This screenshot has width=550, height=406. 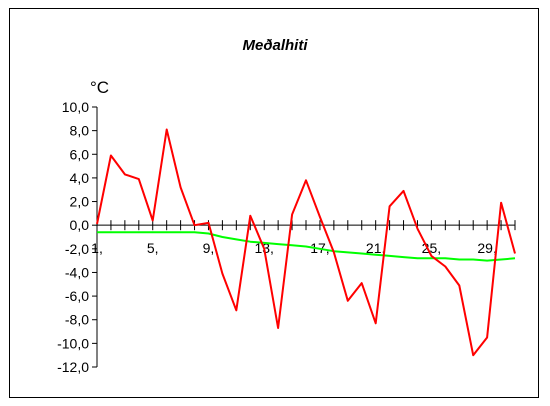 I want to click on x-tick-label: 29,, so click(x=486, y=248).